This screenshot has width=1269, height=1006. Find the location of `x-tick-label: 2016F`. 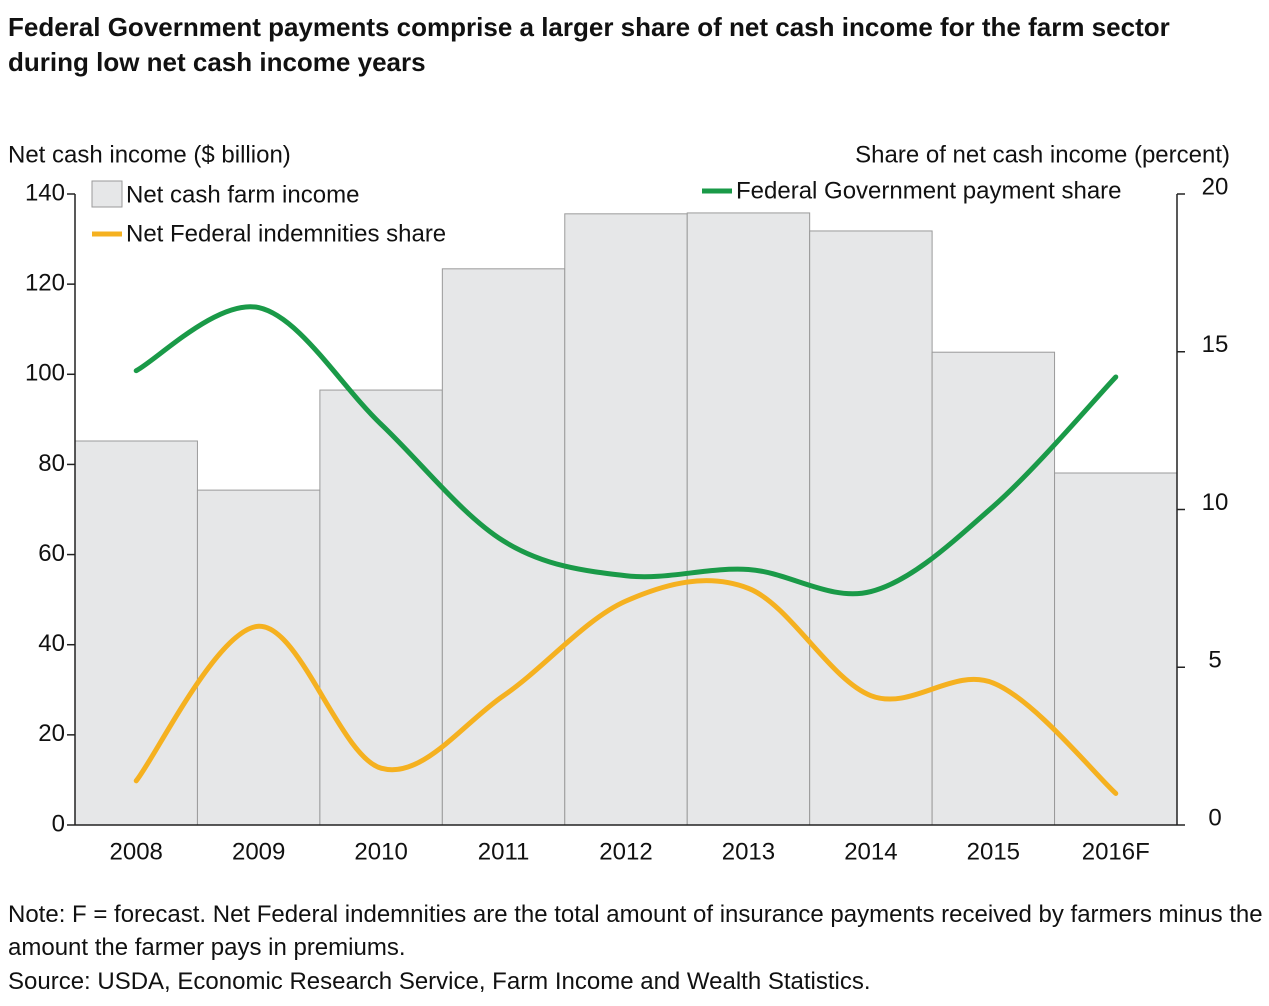

x-tick-label: 2016F is located at coordinates (1116, 851).